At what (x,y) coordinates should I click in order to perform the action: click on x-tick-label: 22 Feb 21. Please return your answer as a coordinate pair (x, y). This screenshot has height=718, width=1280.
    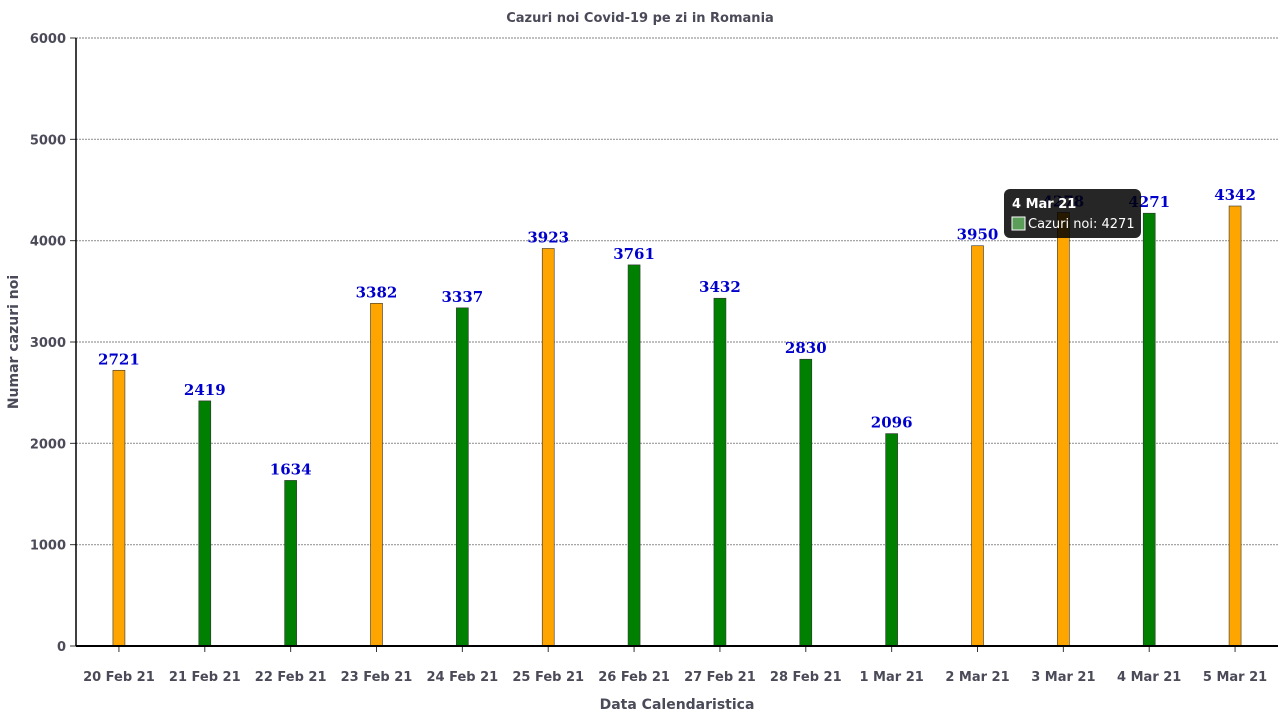
    Looking at the image, I should click on (291, 677).